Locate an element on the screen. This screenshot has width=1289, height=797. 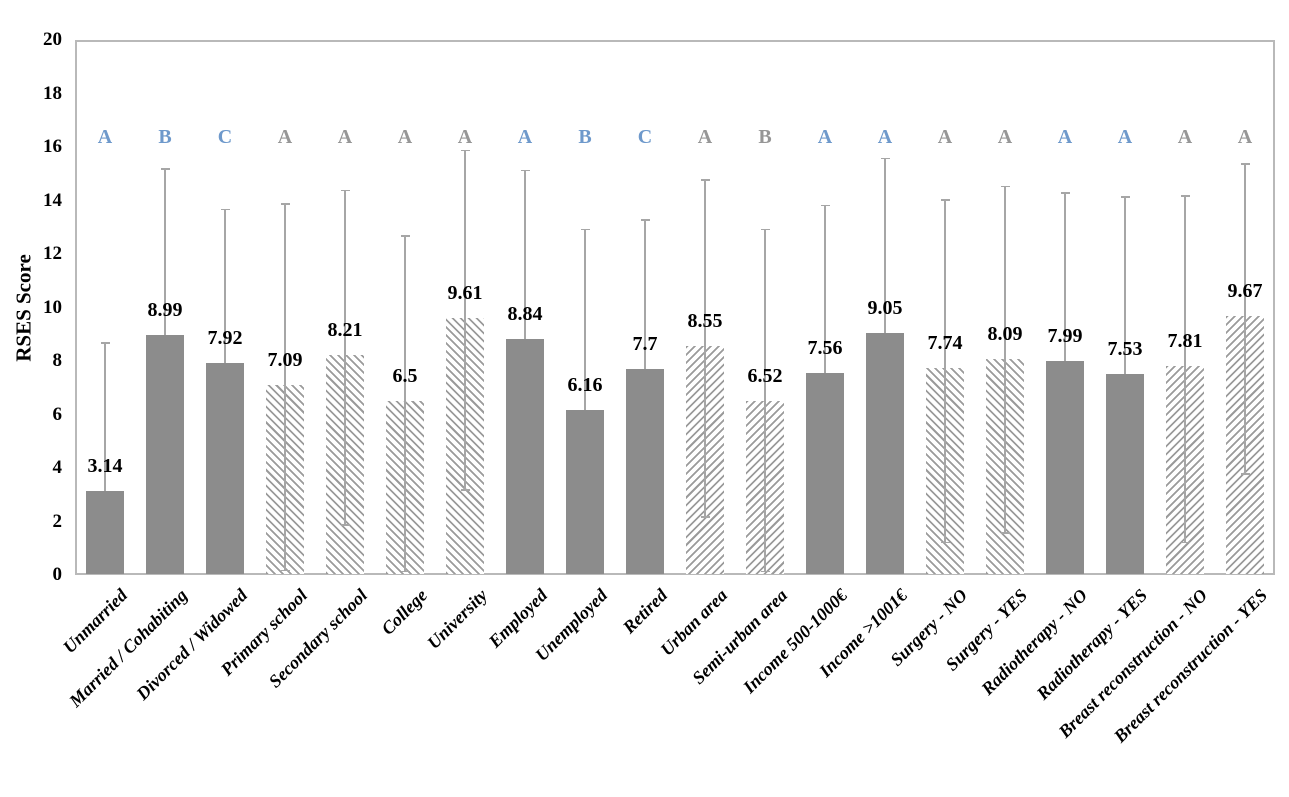
y-tick-label: 16 is located at coordinates (52, 146).